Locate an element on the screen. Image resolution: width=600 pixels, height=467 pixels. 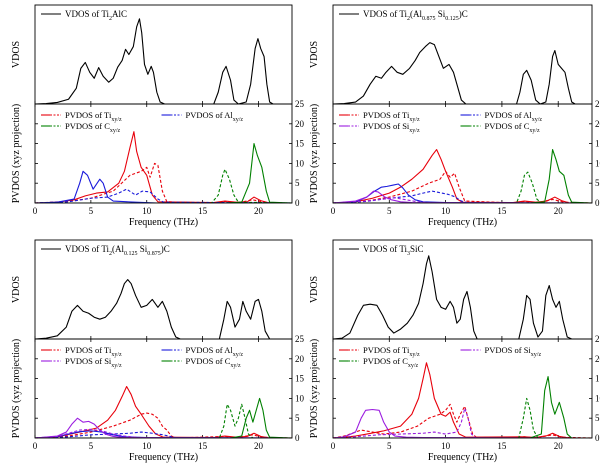
legend-label: VDOS of Ti2(Al0.875 Si0.125)C is located at coordinates (415, 15).